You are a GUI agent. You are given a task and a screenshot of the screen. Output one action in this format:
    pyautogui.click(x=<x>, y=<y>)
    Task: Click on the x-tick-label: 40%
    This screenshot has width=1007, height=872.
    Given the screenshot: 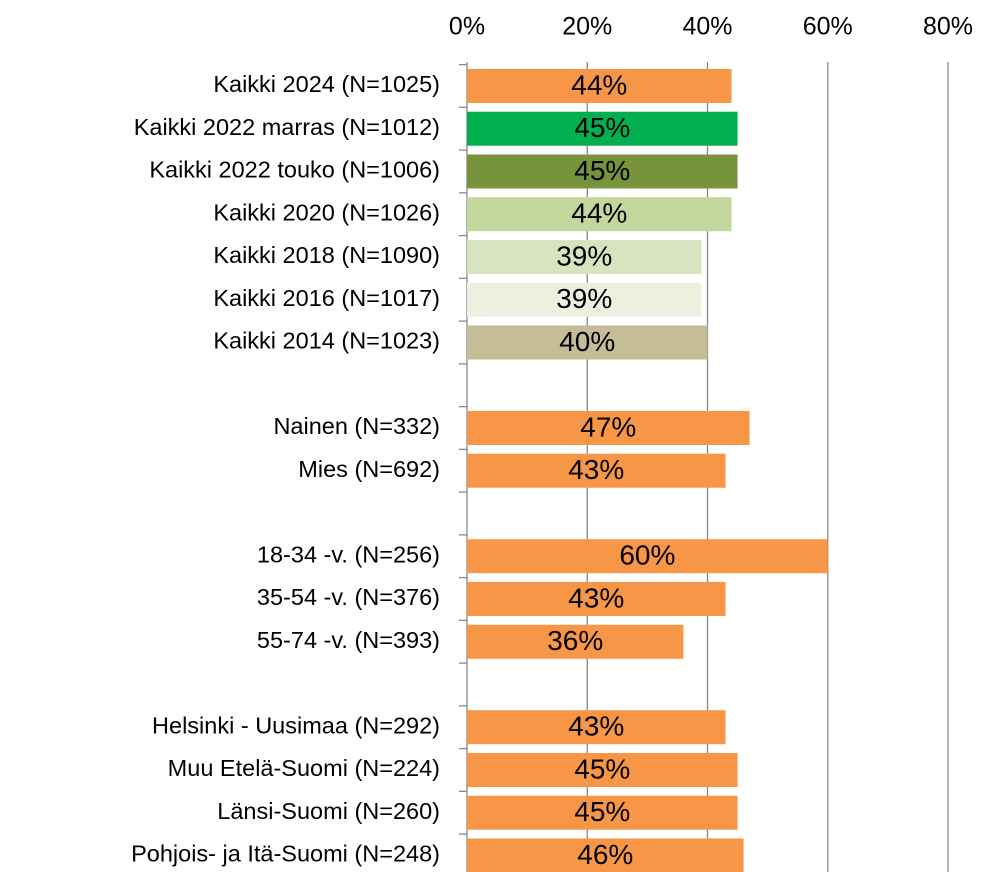 What is the action you would take?
    pyautogui.click(x=707, y=27)
    